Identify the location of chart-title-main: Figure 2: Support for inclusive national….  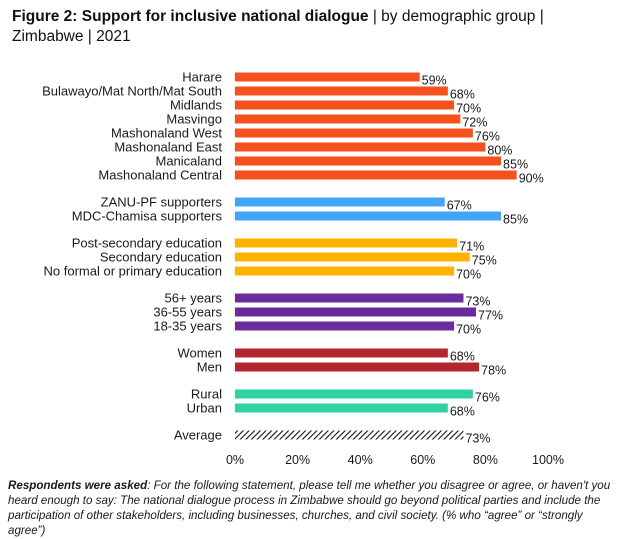
(190, 16).